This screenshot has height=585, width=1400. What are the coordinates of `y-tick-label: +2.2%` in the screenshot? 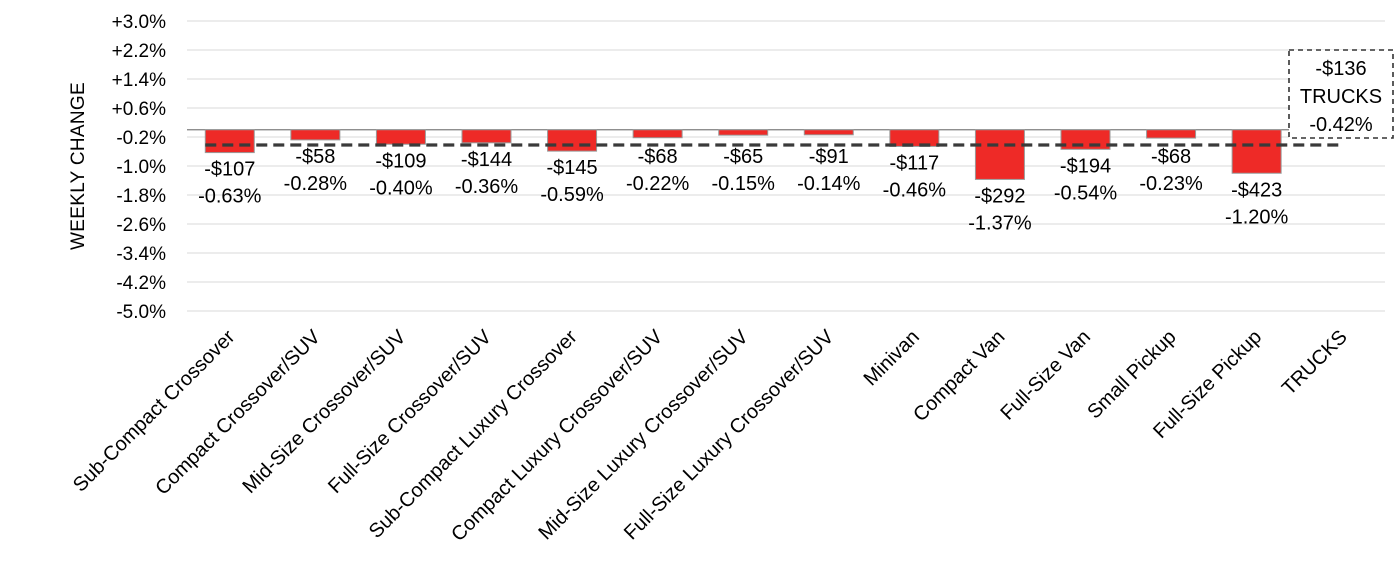 It's located at (139, 51).